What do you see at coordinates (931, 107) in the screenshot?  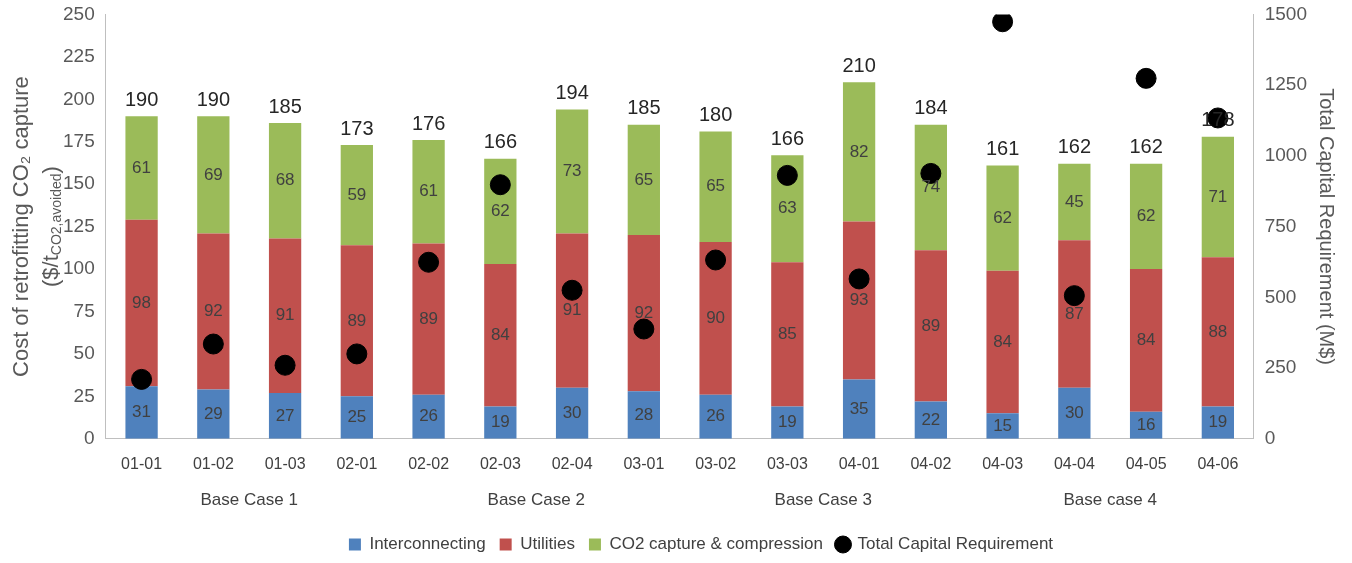 I see `total-label: 184` at bounding box center [931, 107].